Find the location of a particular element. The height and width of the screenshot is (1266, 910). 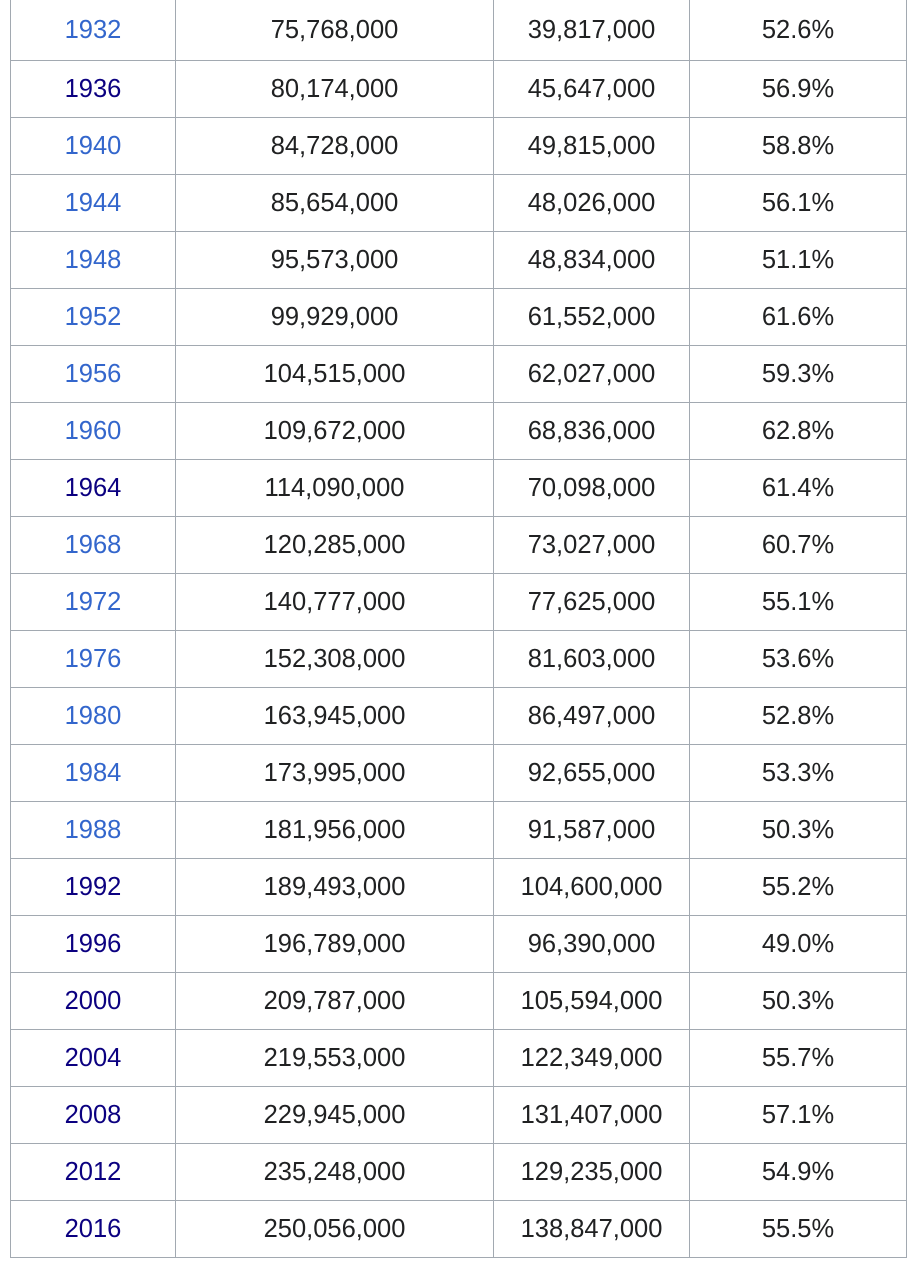

votes-cell: 138,847,000 is located at coordinates (591, 1229).